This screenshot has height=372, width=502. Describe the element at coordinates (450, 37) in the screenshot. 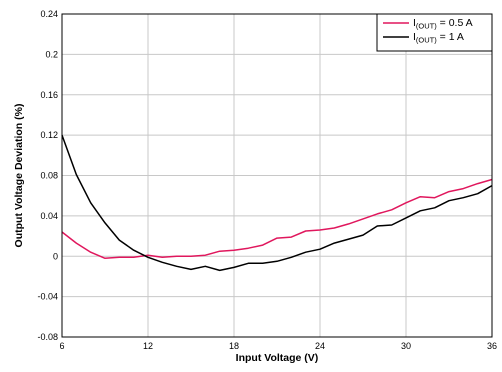

I see `legend-label-rest: = 1 A` at that location.